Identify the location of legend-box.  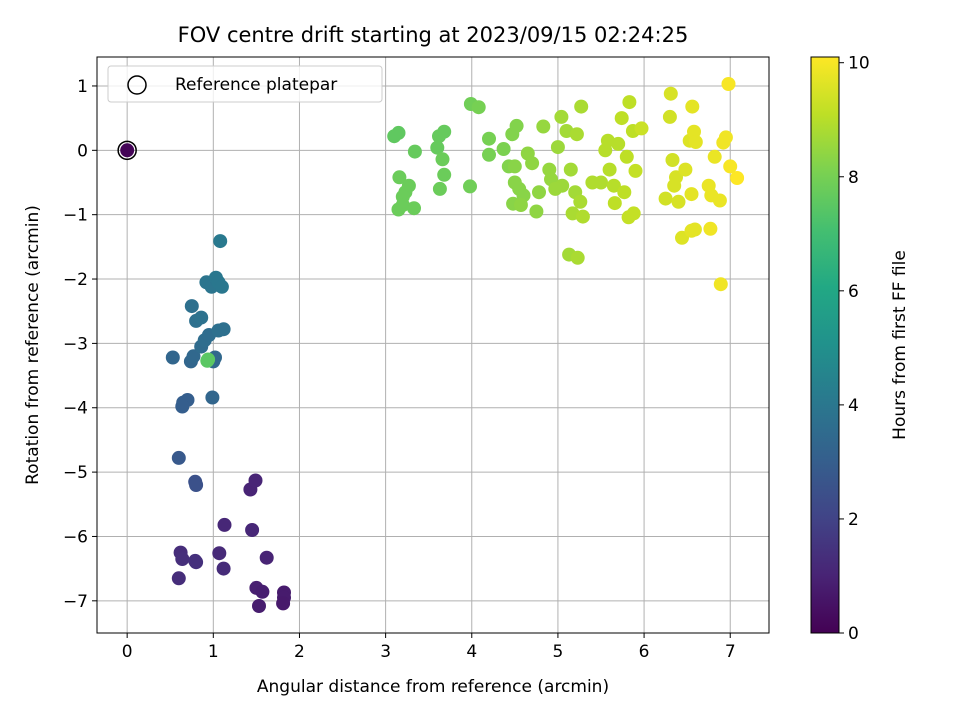
(245, 84).